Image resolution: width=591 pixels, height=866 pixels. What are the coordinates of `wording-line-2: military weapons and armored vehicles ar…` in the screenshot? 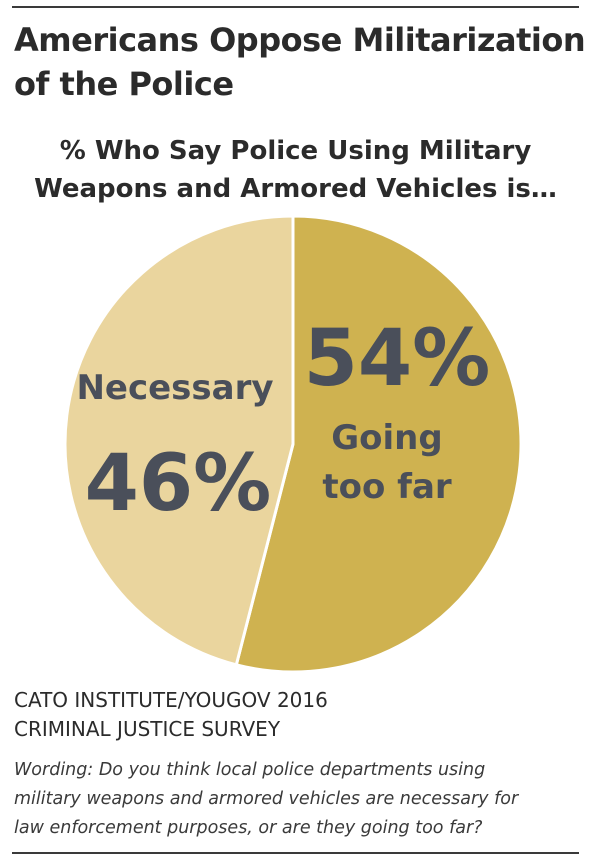 It's located at (266, 799).